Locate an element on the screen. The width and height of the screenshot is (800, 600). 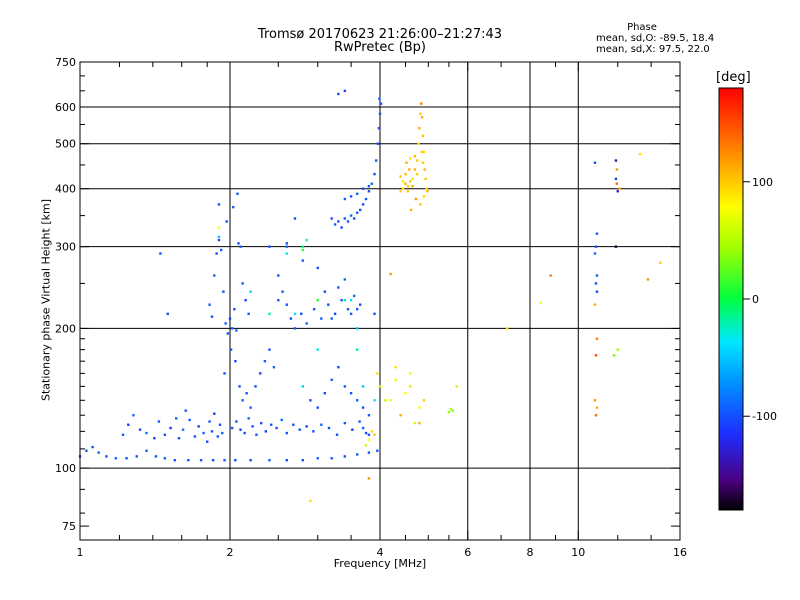
x-tick-label: 4 is located at coordinates (380, 552).